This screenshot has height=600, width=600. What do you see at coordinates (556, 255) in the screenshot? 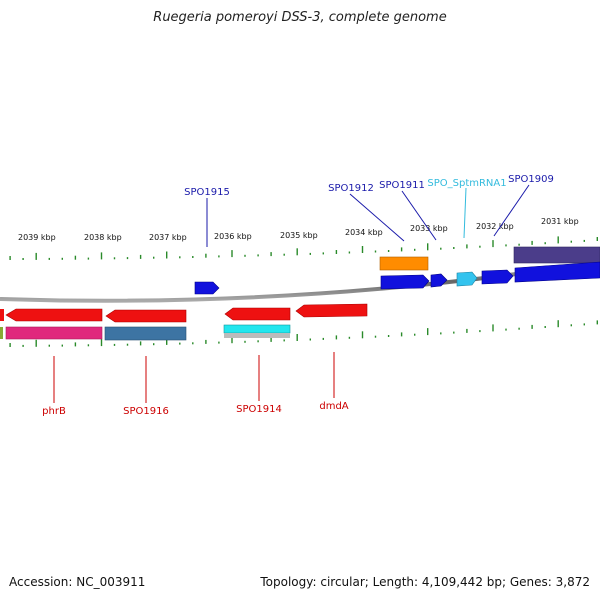
I see `gene-SPO1909-domain` at bounding box center [556, 255].